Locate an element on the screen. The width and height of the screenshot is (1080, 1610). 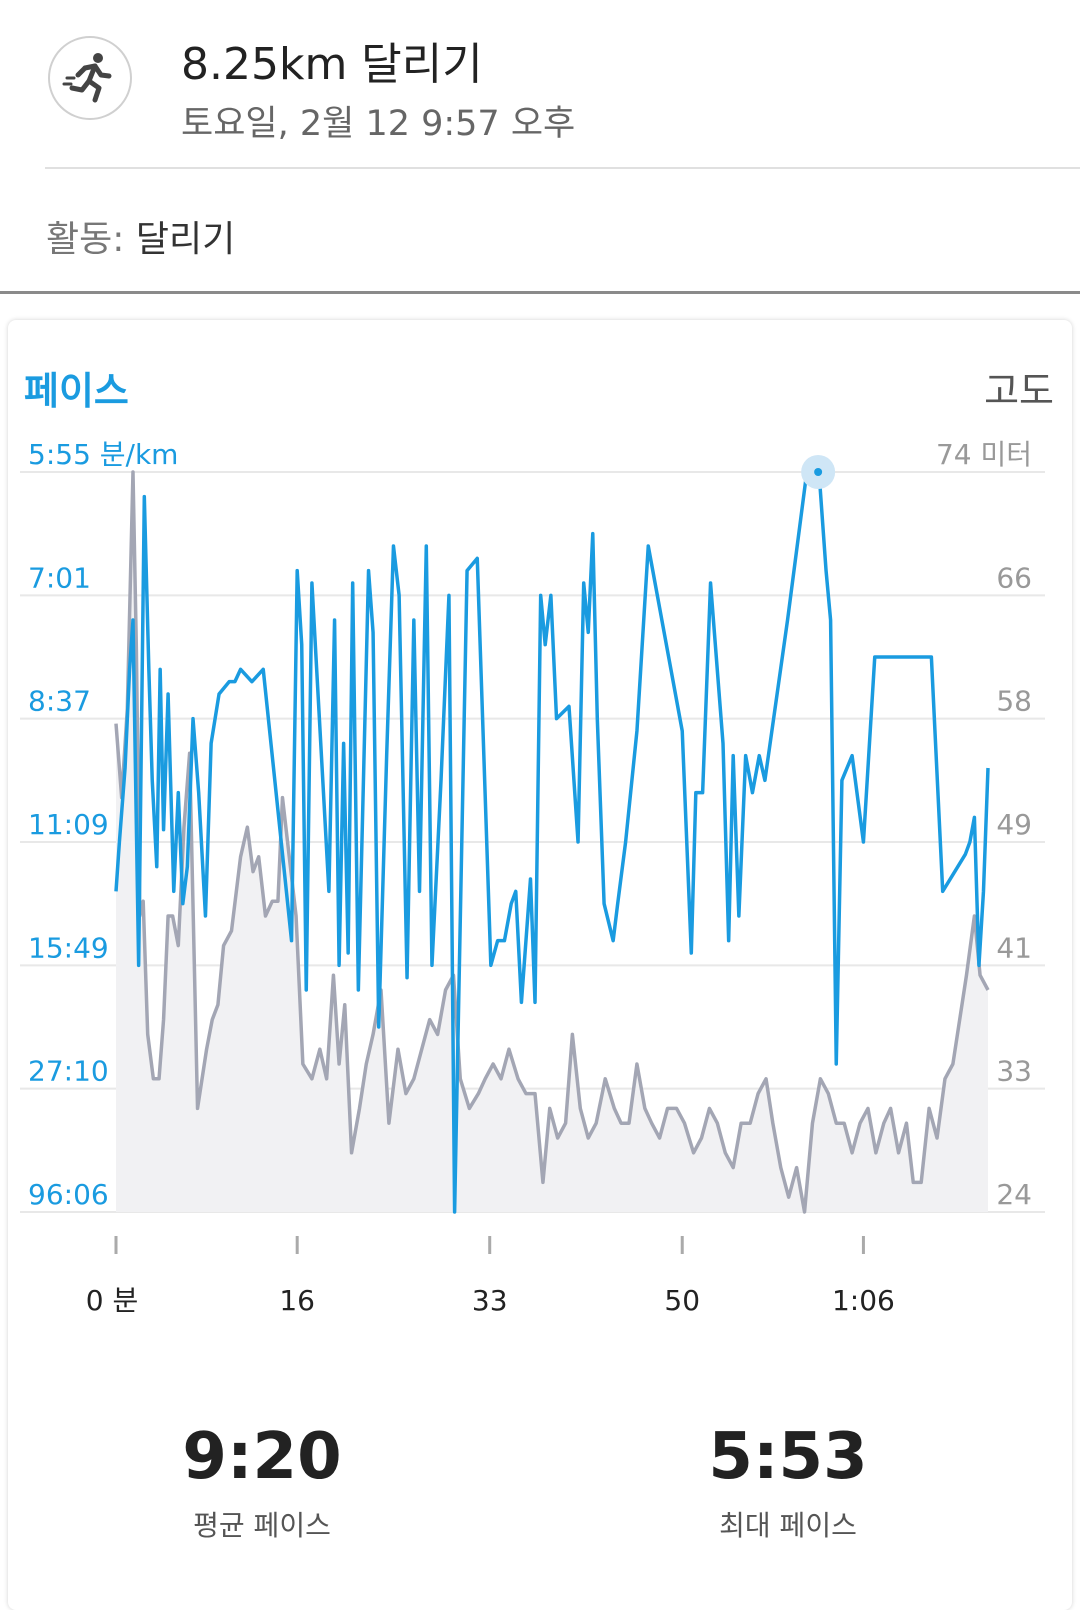
elevation-axis-tick-label: 74 미터 is located at coordinates (984, 454).